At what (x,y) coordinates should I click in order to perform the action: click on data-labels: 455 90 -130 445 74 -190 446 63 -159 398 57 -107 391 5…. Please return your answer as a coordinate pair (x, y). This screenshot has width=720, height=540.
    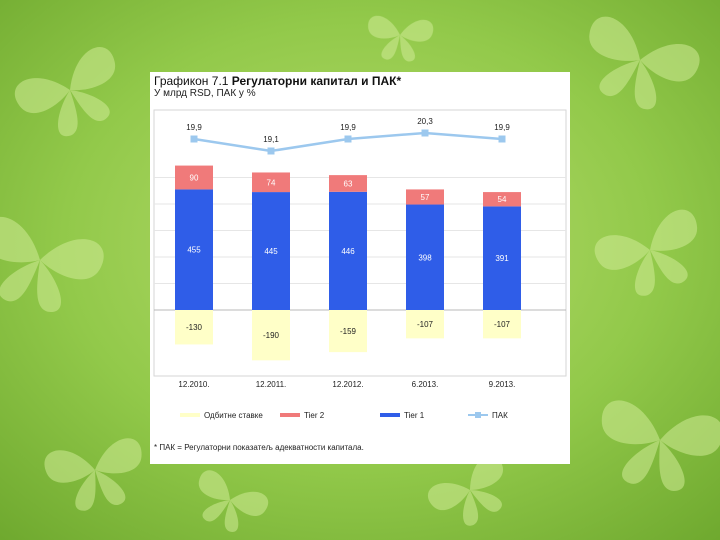
    Looking at the image, I should click on (348, 257).